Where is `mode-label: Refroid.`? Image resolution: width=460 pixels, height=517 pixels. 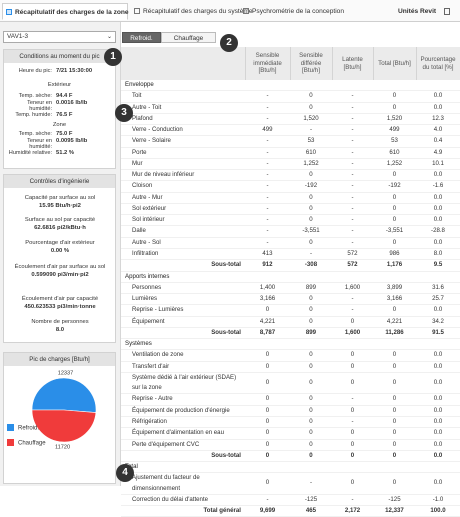
mode-label: Refroid. is located at coordinates (141, 38).